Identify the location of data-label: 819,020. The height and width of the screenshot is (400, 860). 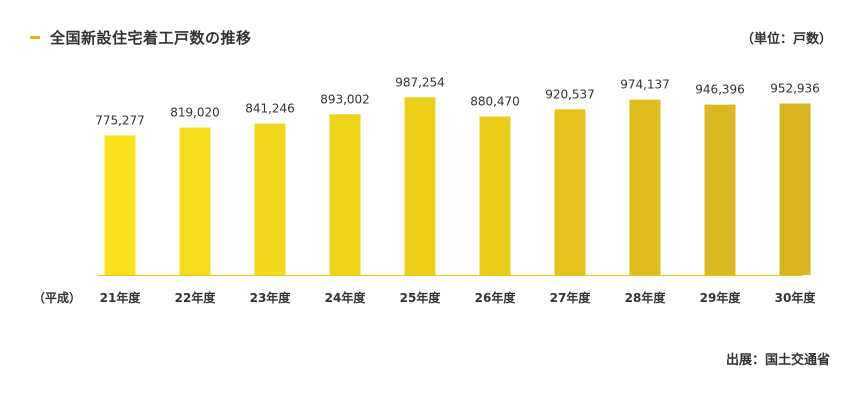
(195, 113).